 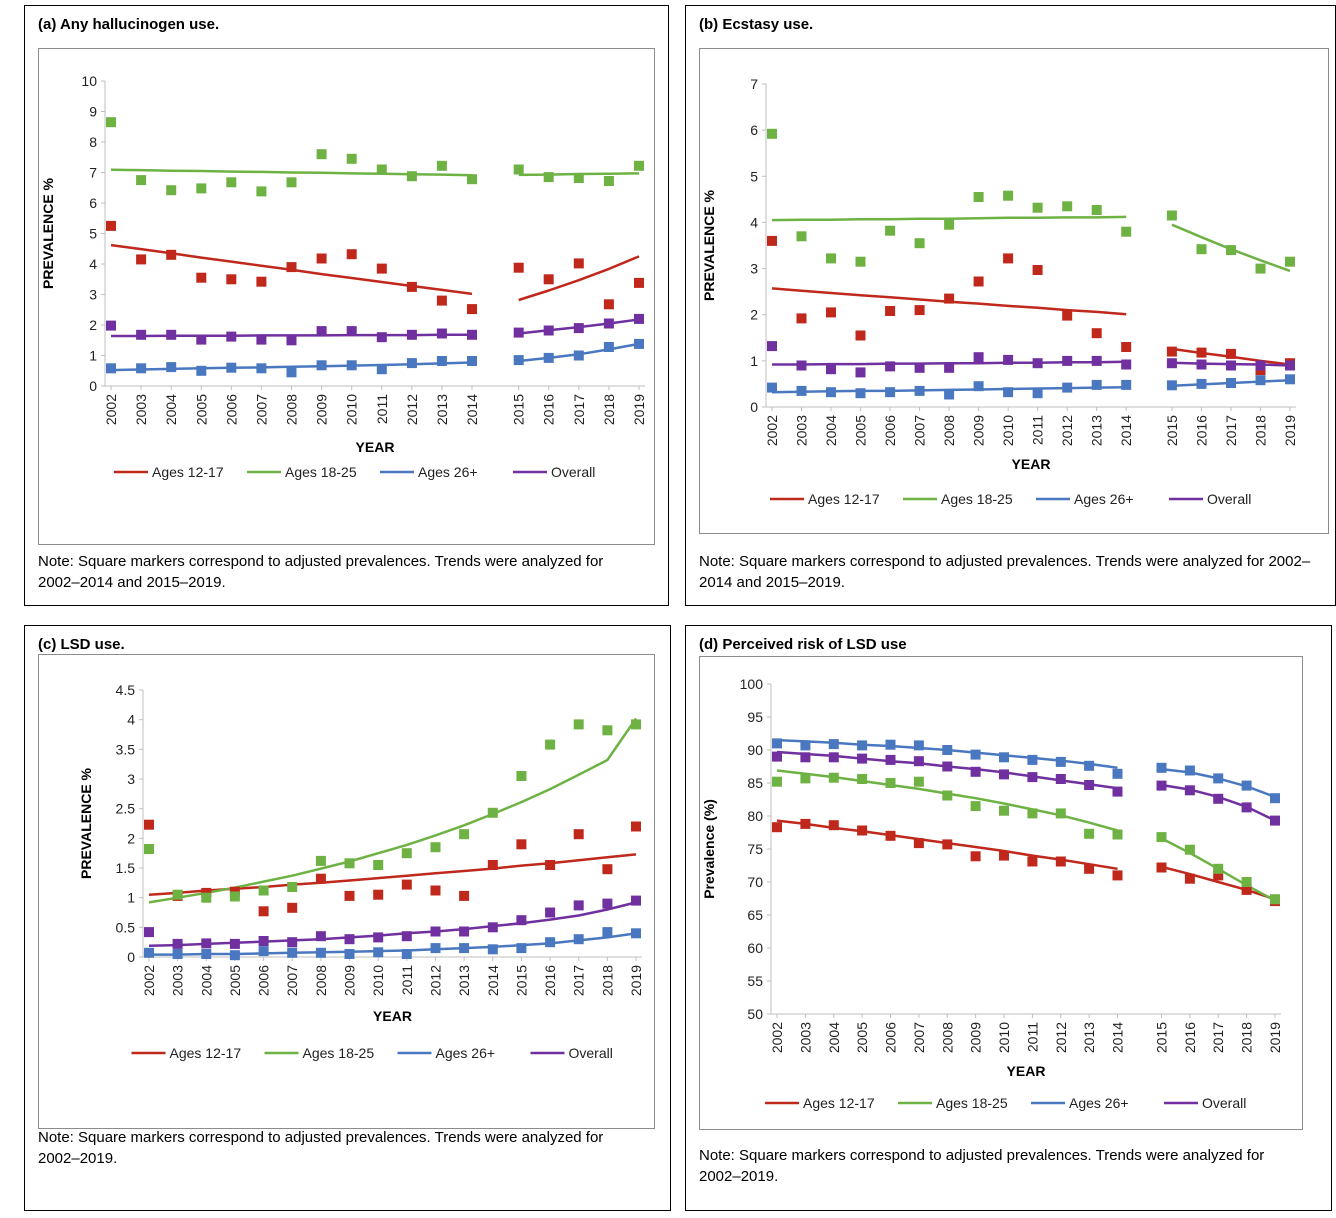 I want to click on legend-label: Ages 26+, so click(x=448, y=472).